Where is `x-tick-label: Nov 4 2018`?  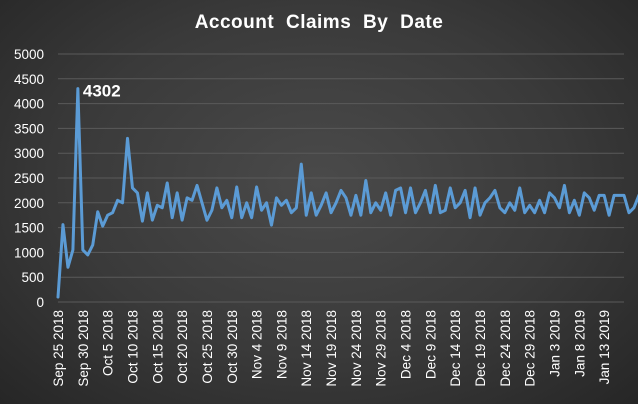 x-tick-label: Nov 4 2018 is located at coordinates (257, 344).